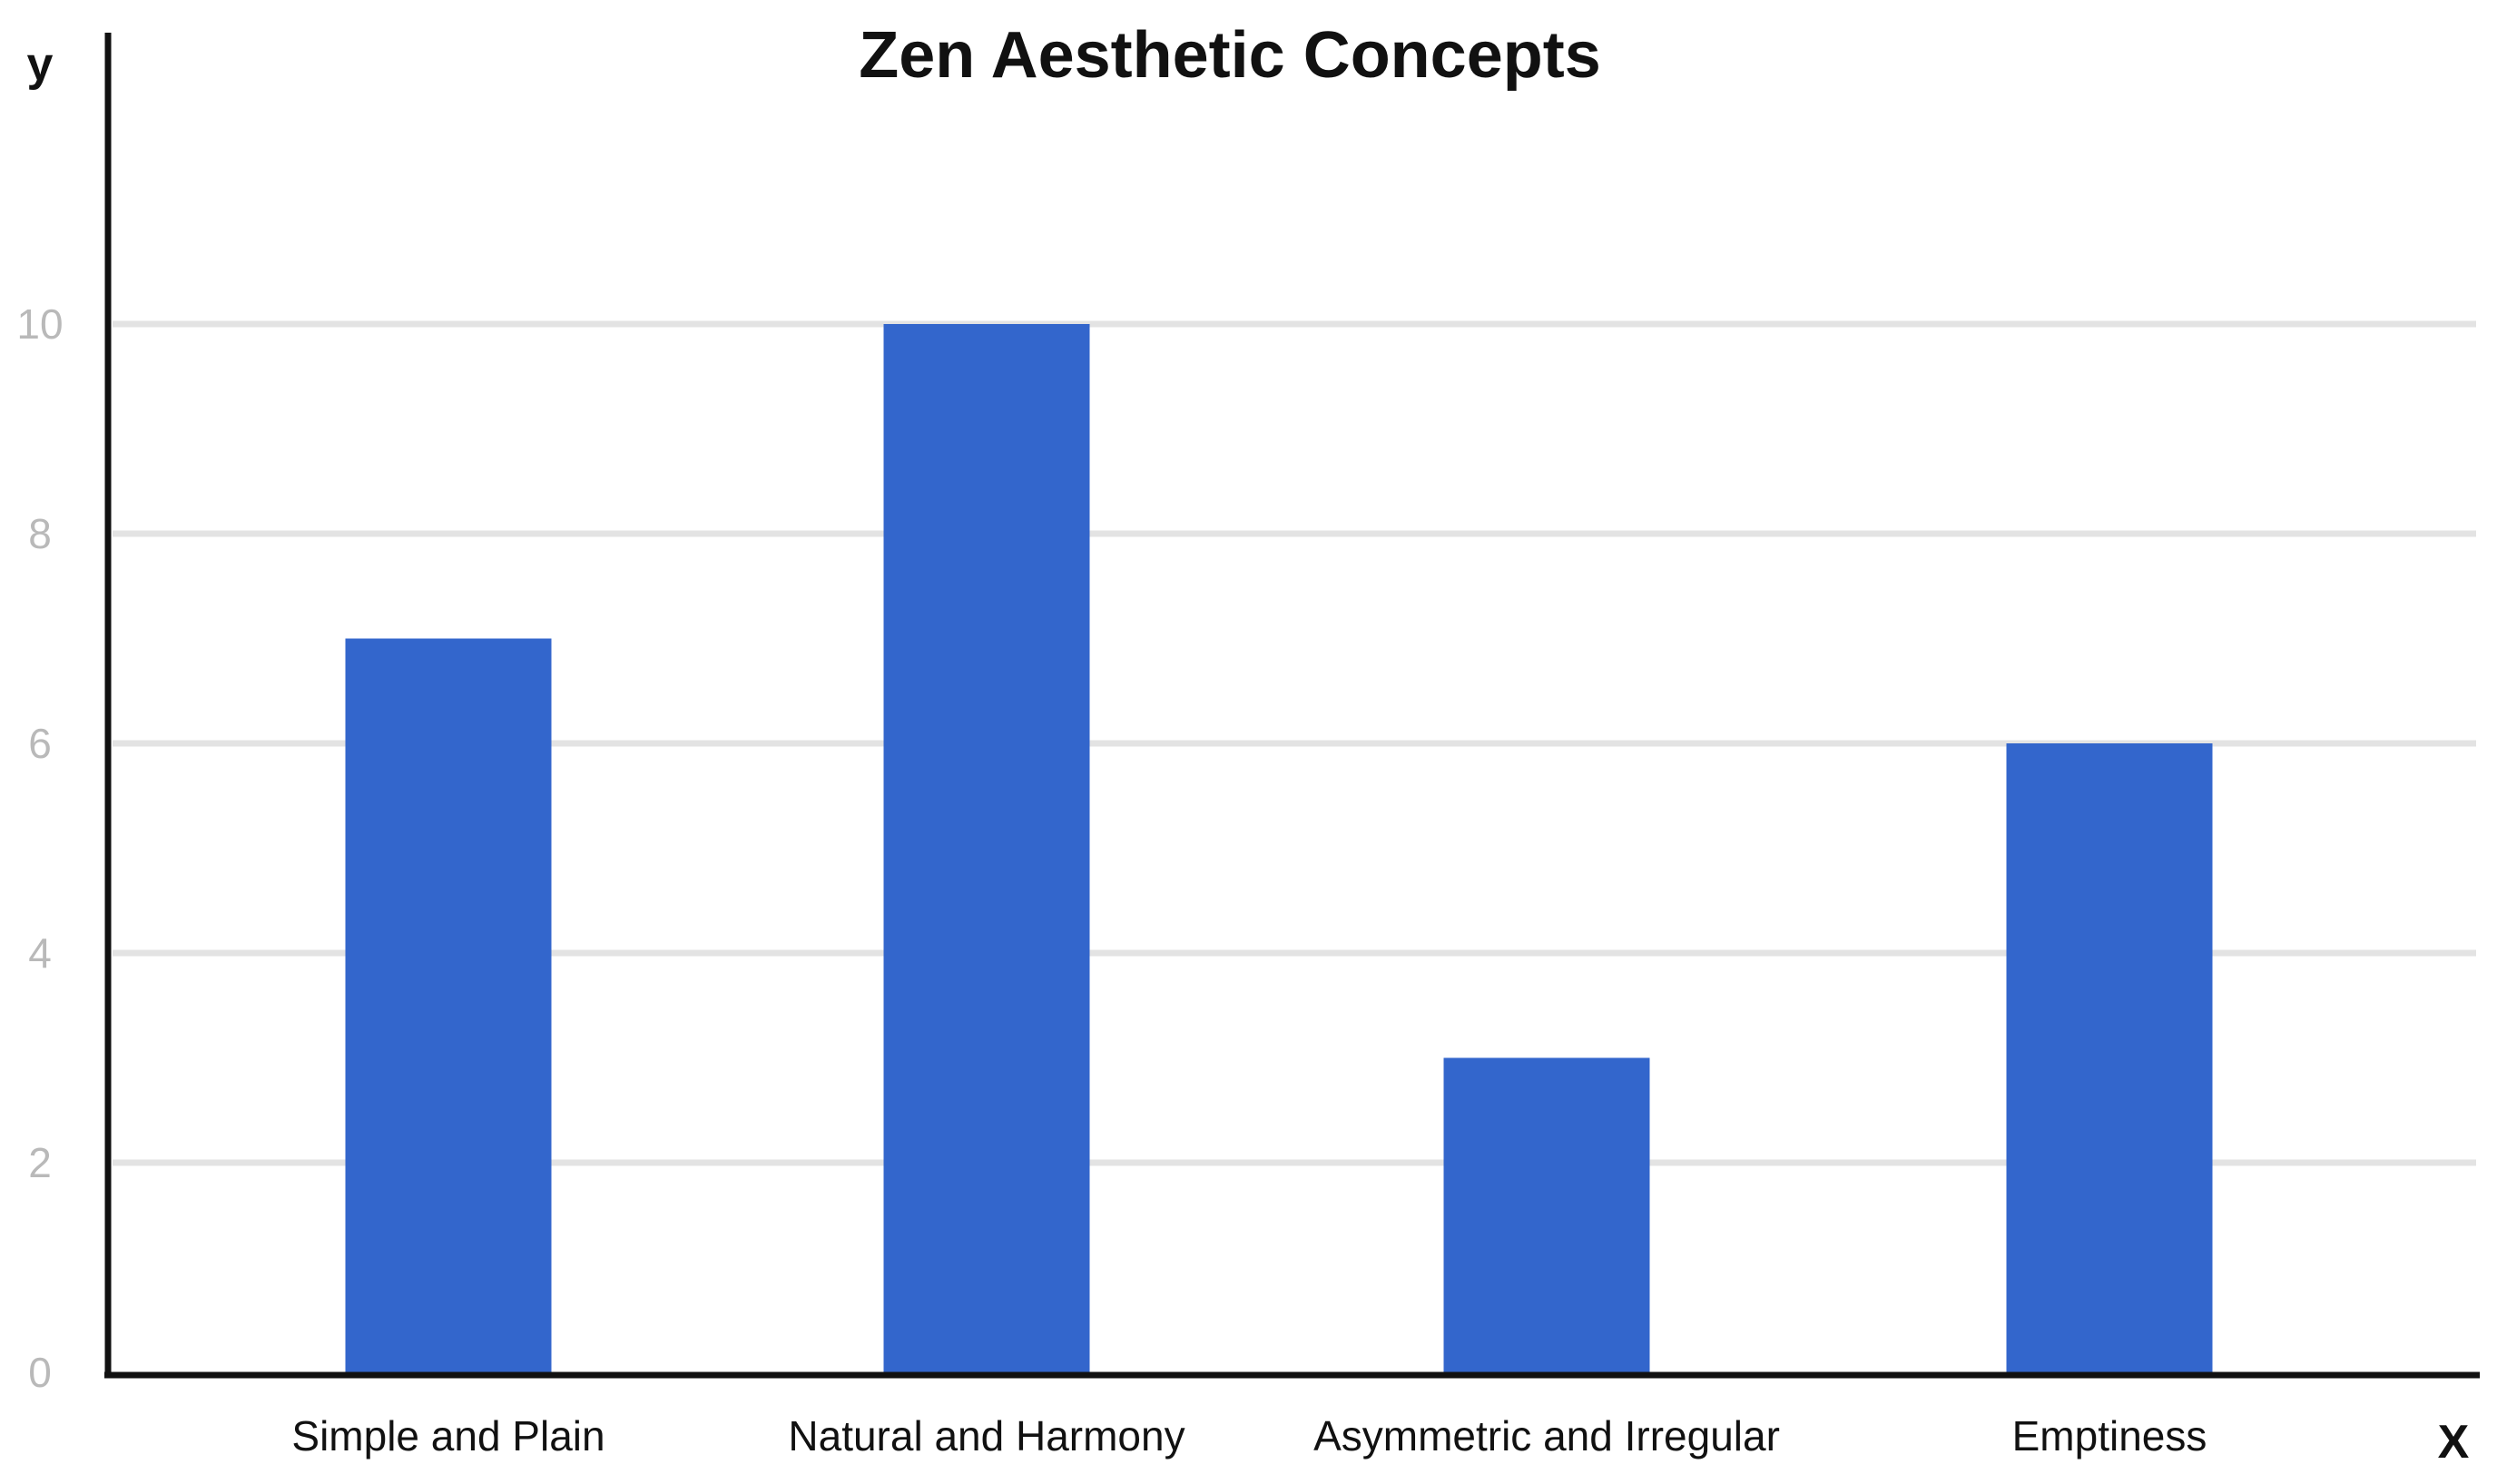 Image resolution: width=2497 pixels, height=1484 pixels. What do you see at coordinates (448, 1435) in the screenshot?
I see `x-tick-label: Simple and Plain` at bounding box center [448, 1435].